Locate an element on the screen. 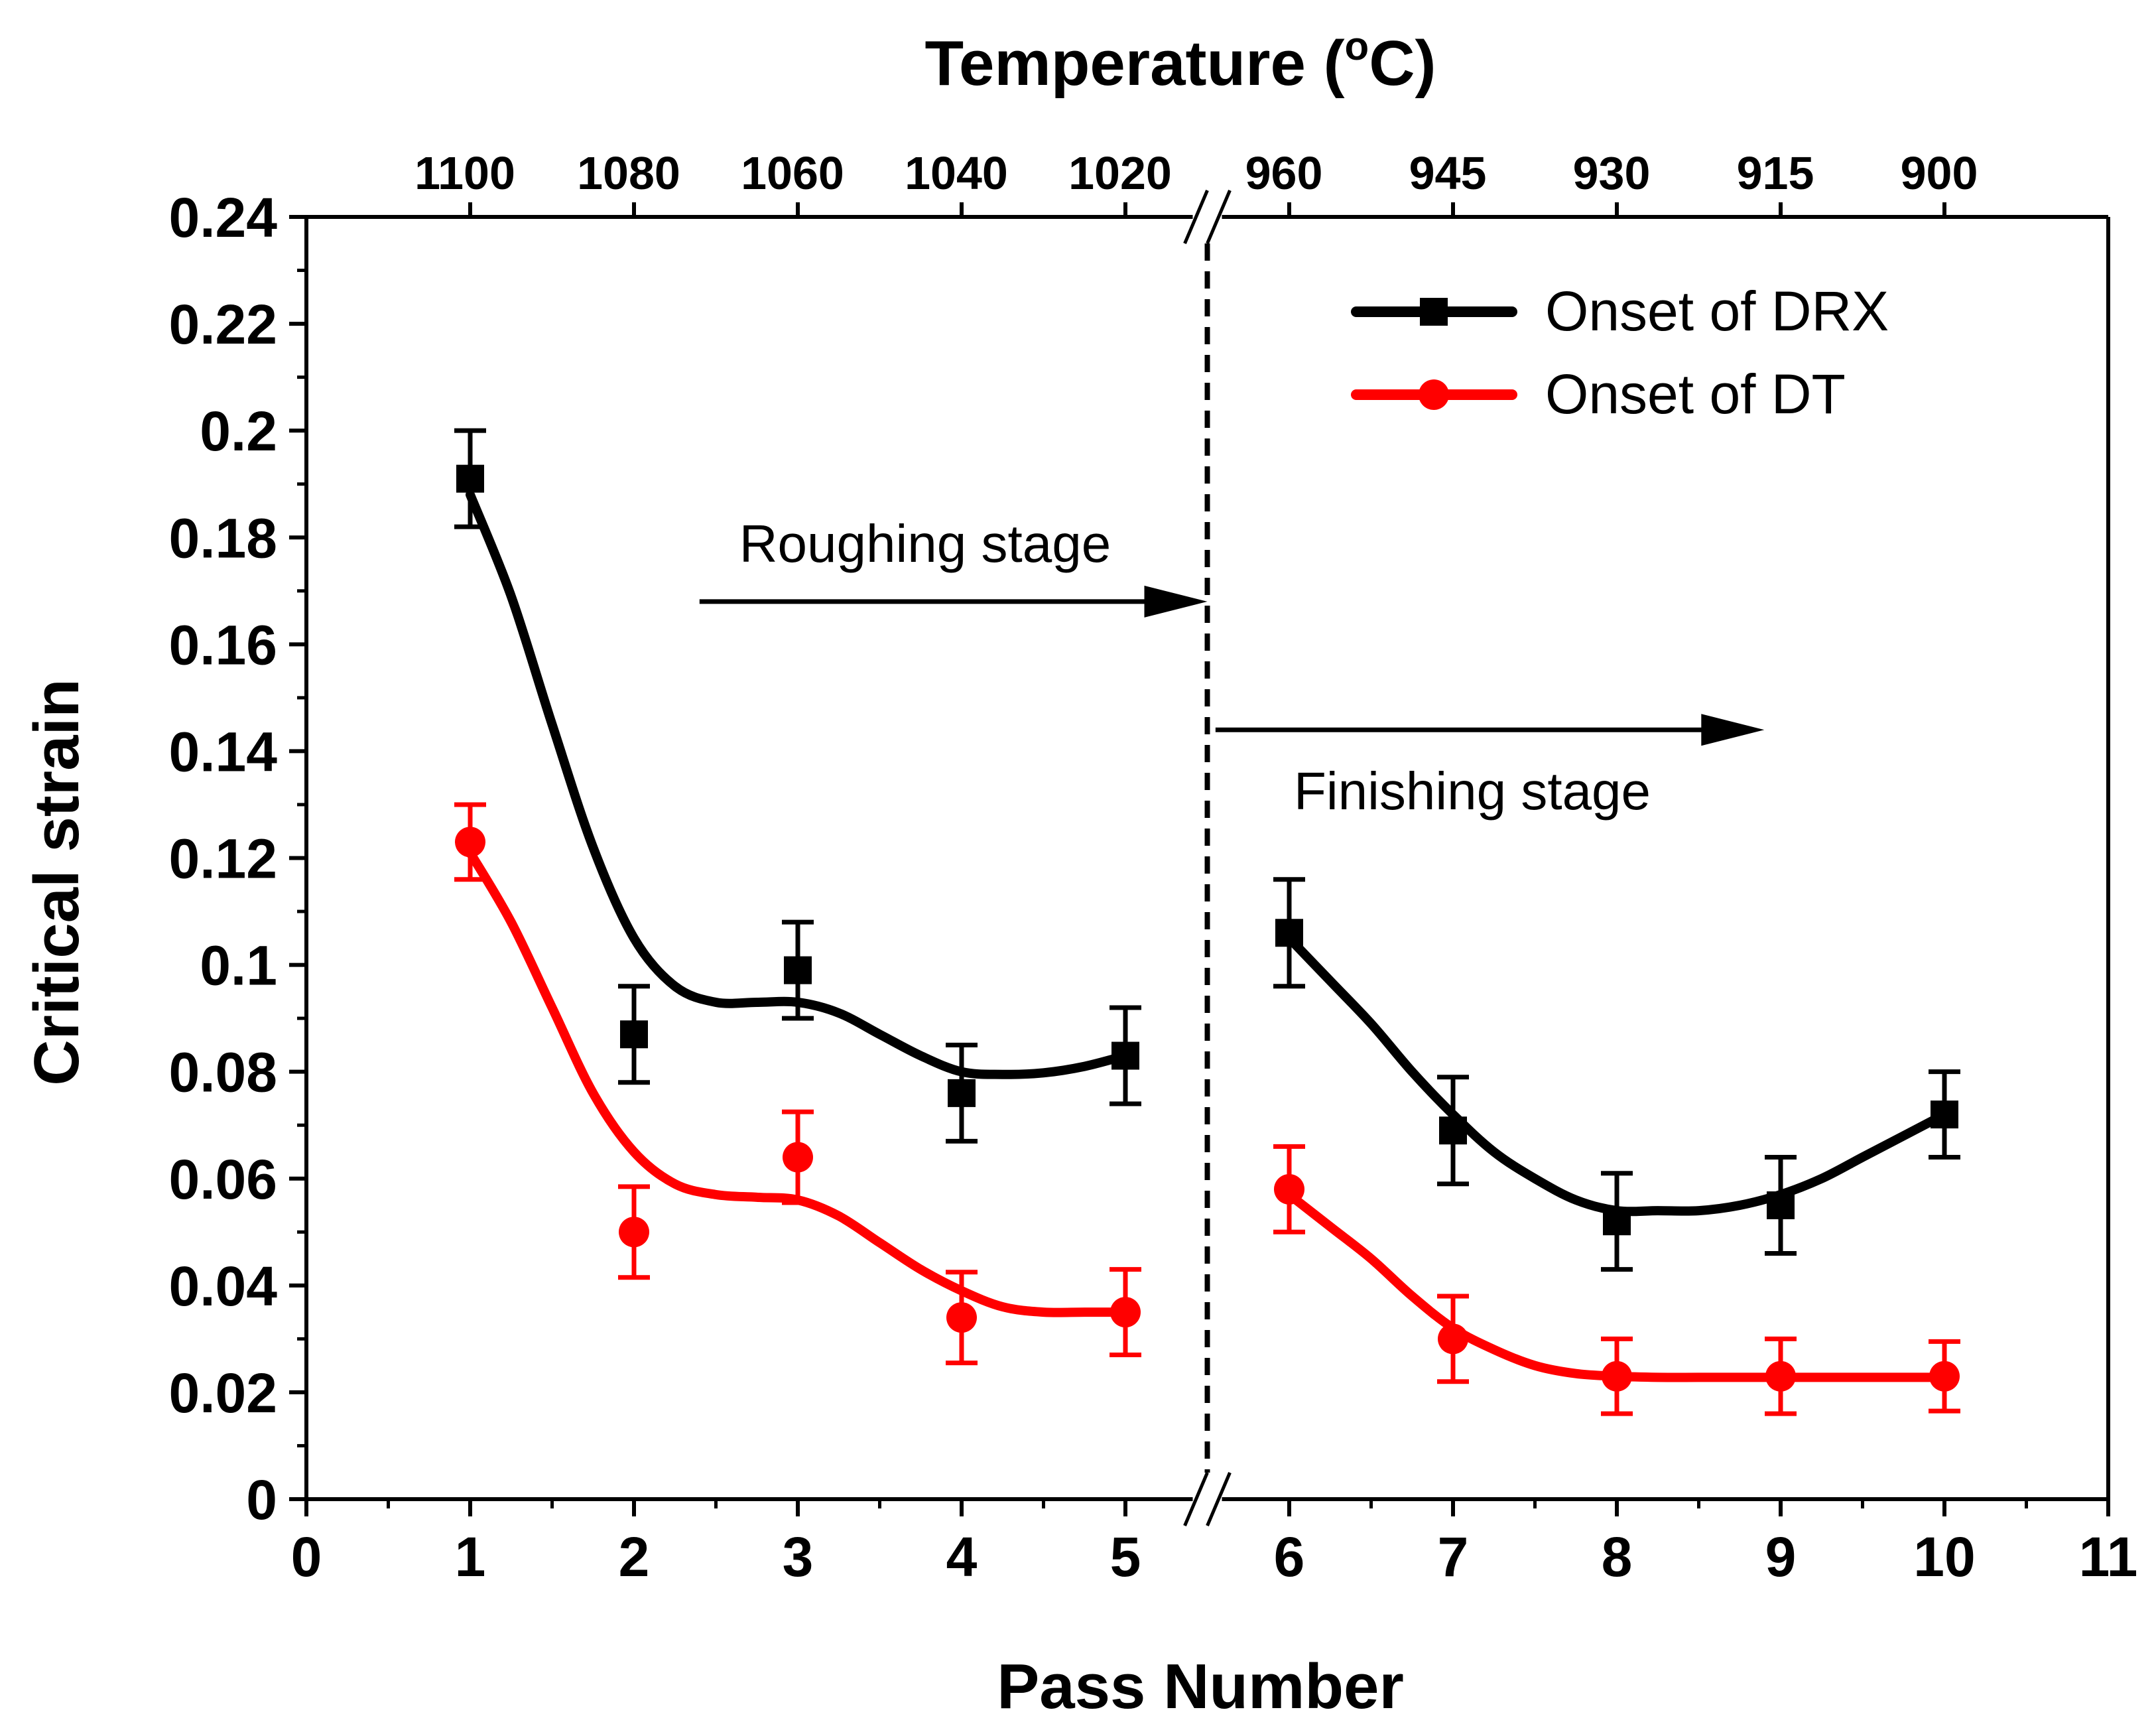 The height and width of the screenshot is (1730, 2156). x-tick-label: 10 is located at coordinates (1944, 1557).